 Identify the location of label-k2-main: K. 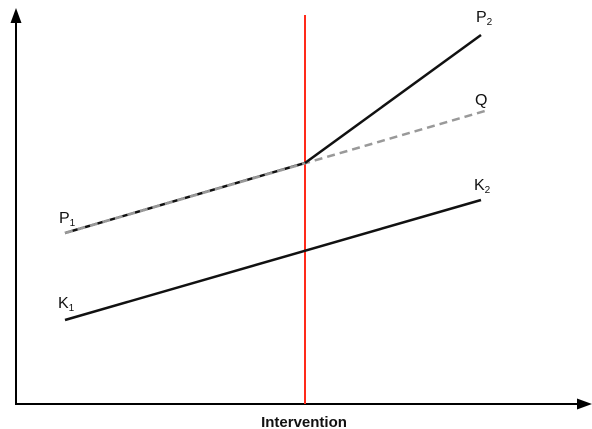
(479, 185).